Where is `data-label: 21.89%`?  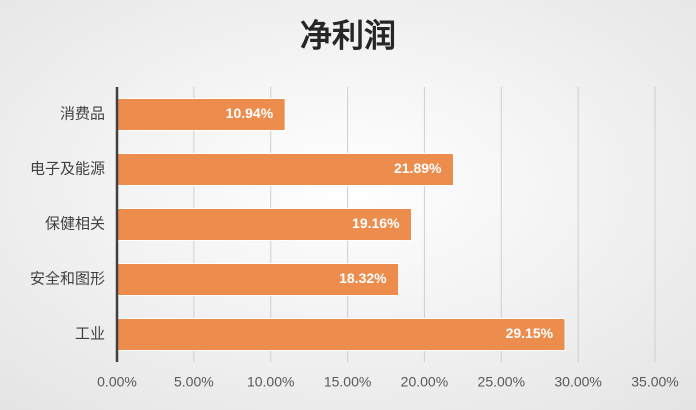
data-label: 21.89% is located at coordinates (418, 168).